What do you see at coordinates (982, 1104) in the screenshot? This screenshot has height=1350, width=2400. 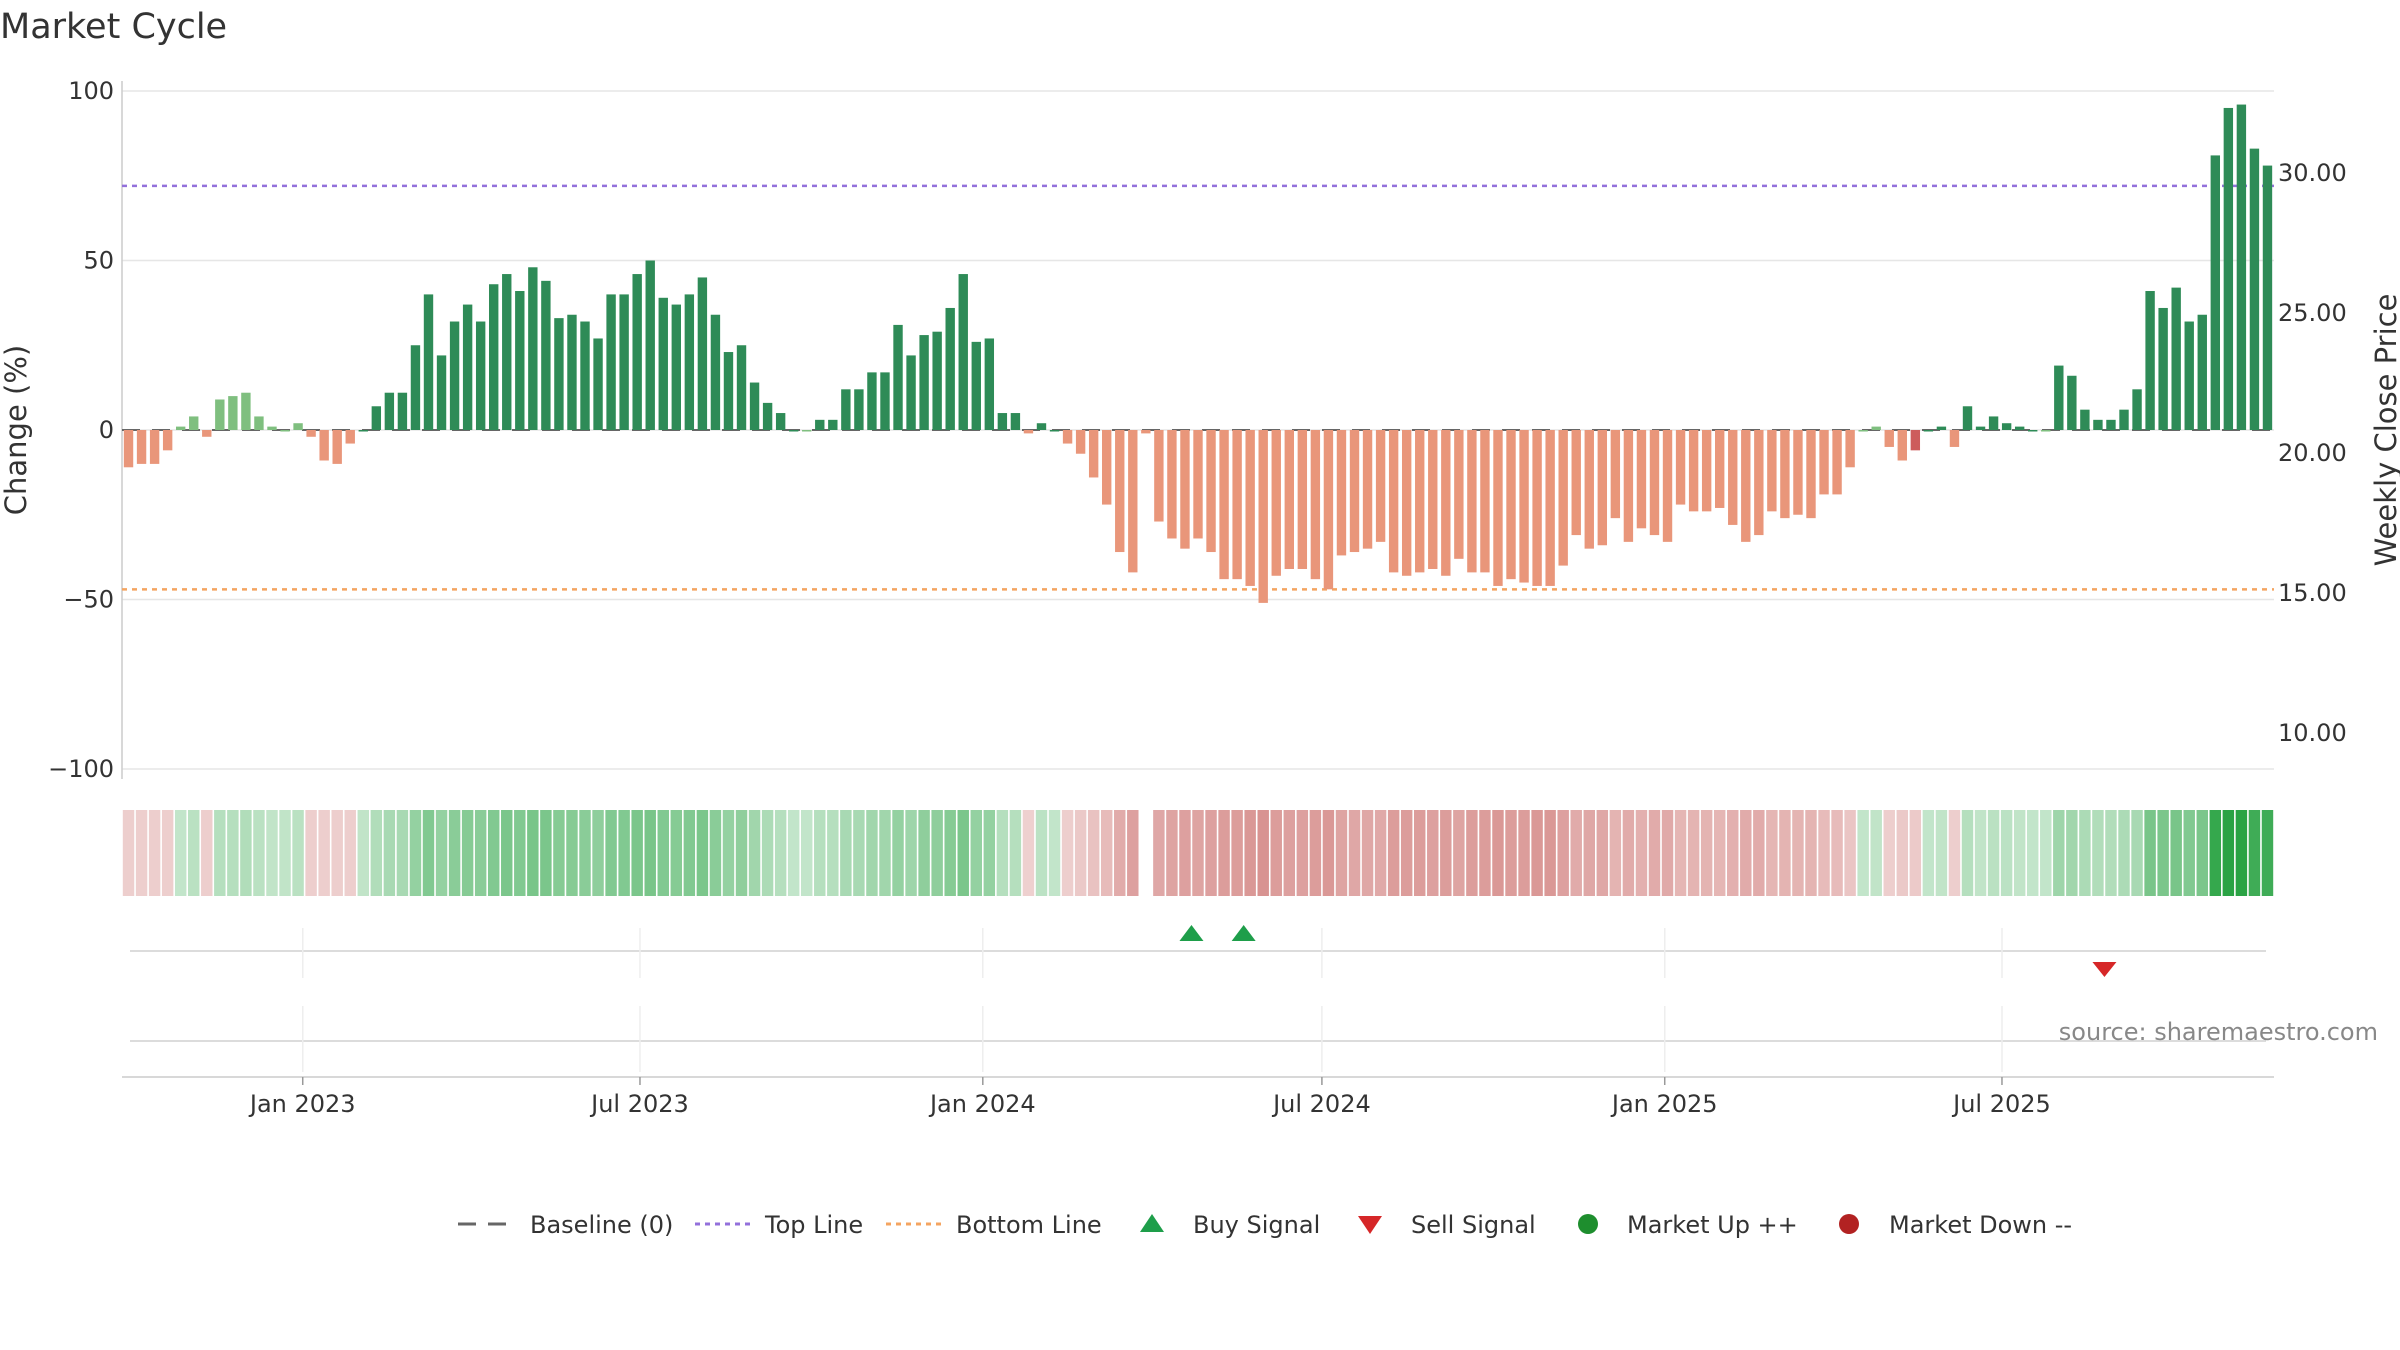 I see `x-tick-label: Jan 2024` at bounding box center [982, 1104].